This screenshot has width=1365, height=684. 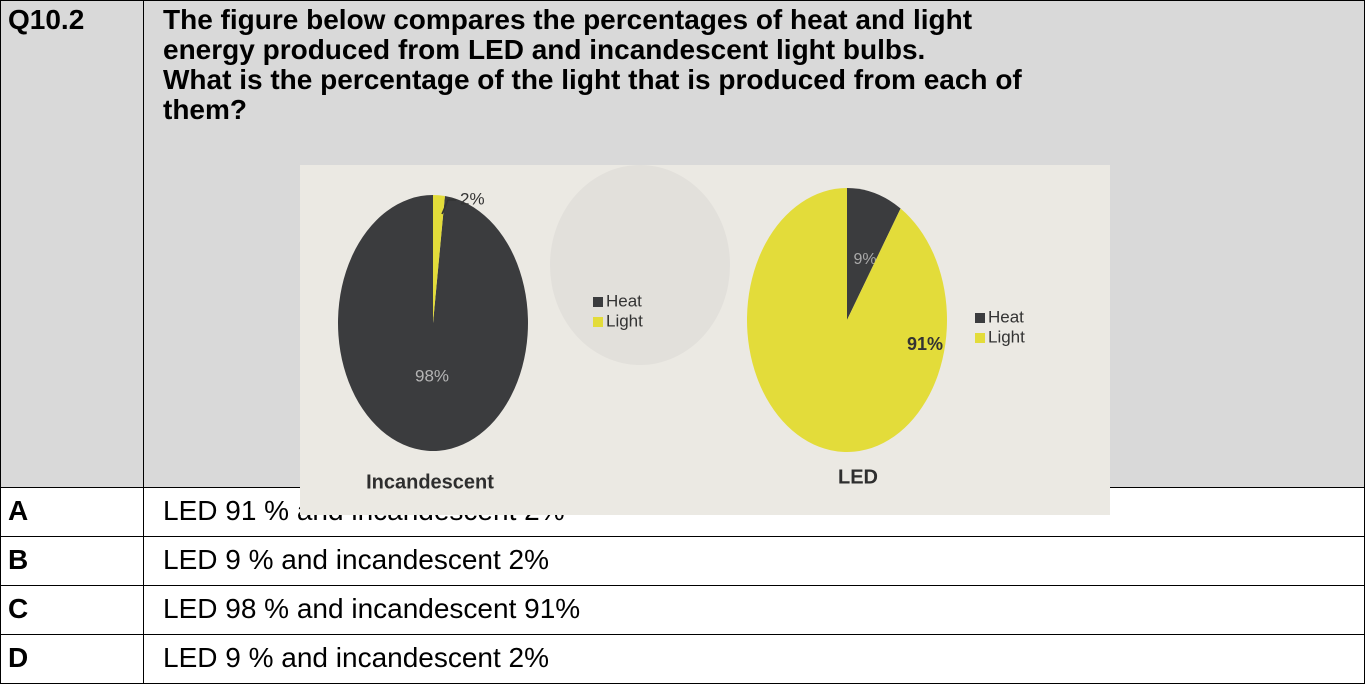 What do you see at coordinates (18, 510) in the screenshot?
I see `option-letter: A` at bounding box center [18, 510].